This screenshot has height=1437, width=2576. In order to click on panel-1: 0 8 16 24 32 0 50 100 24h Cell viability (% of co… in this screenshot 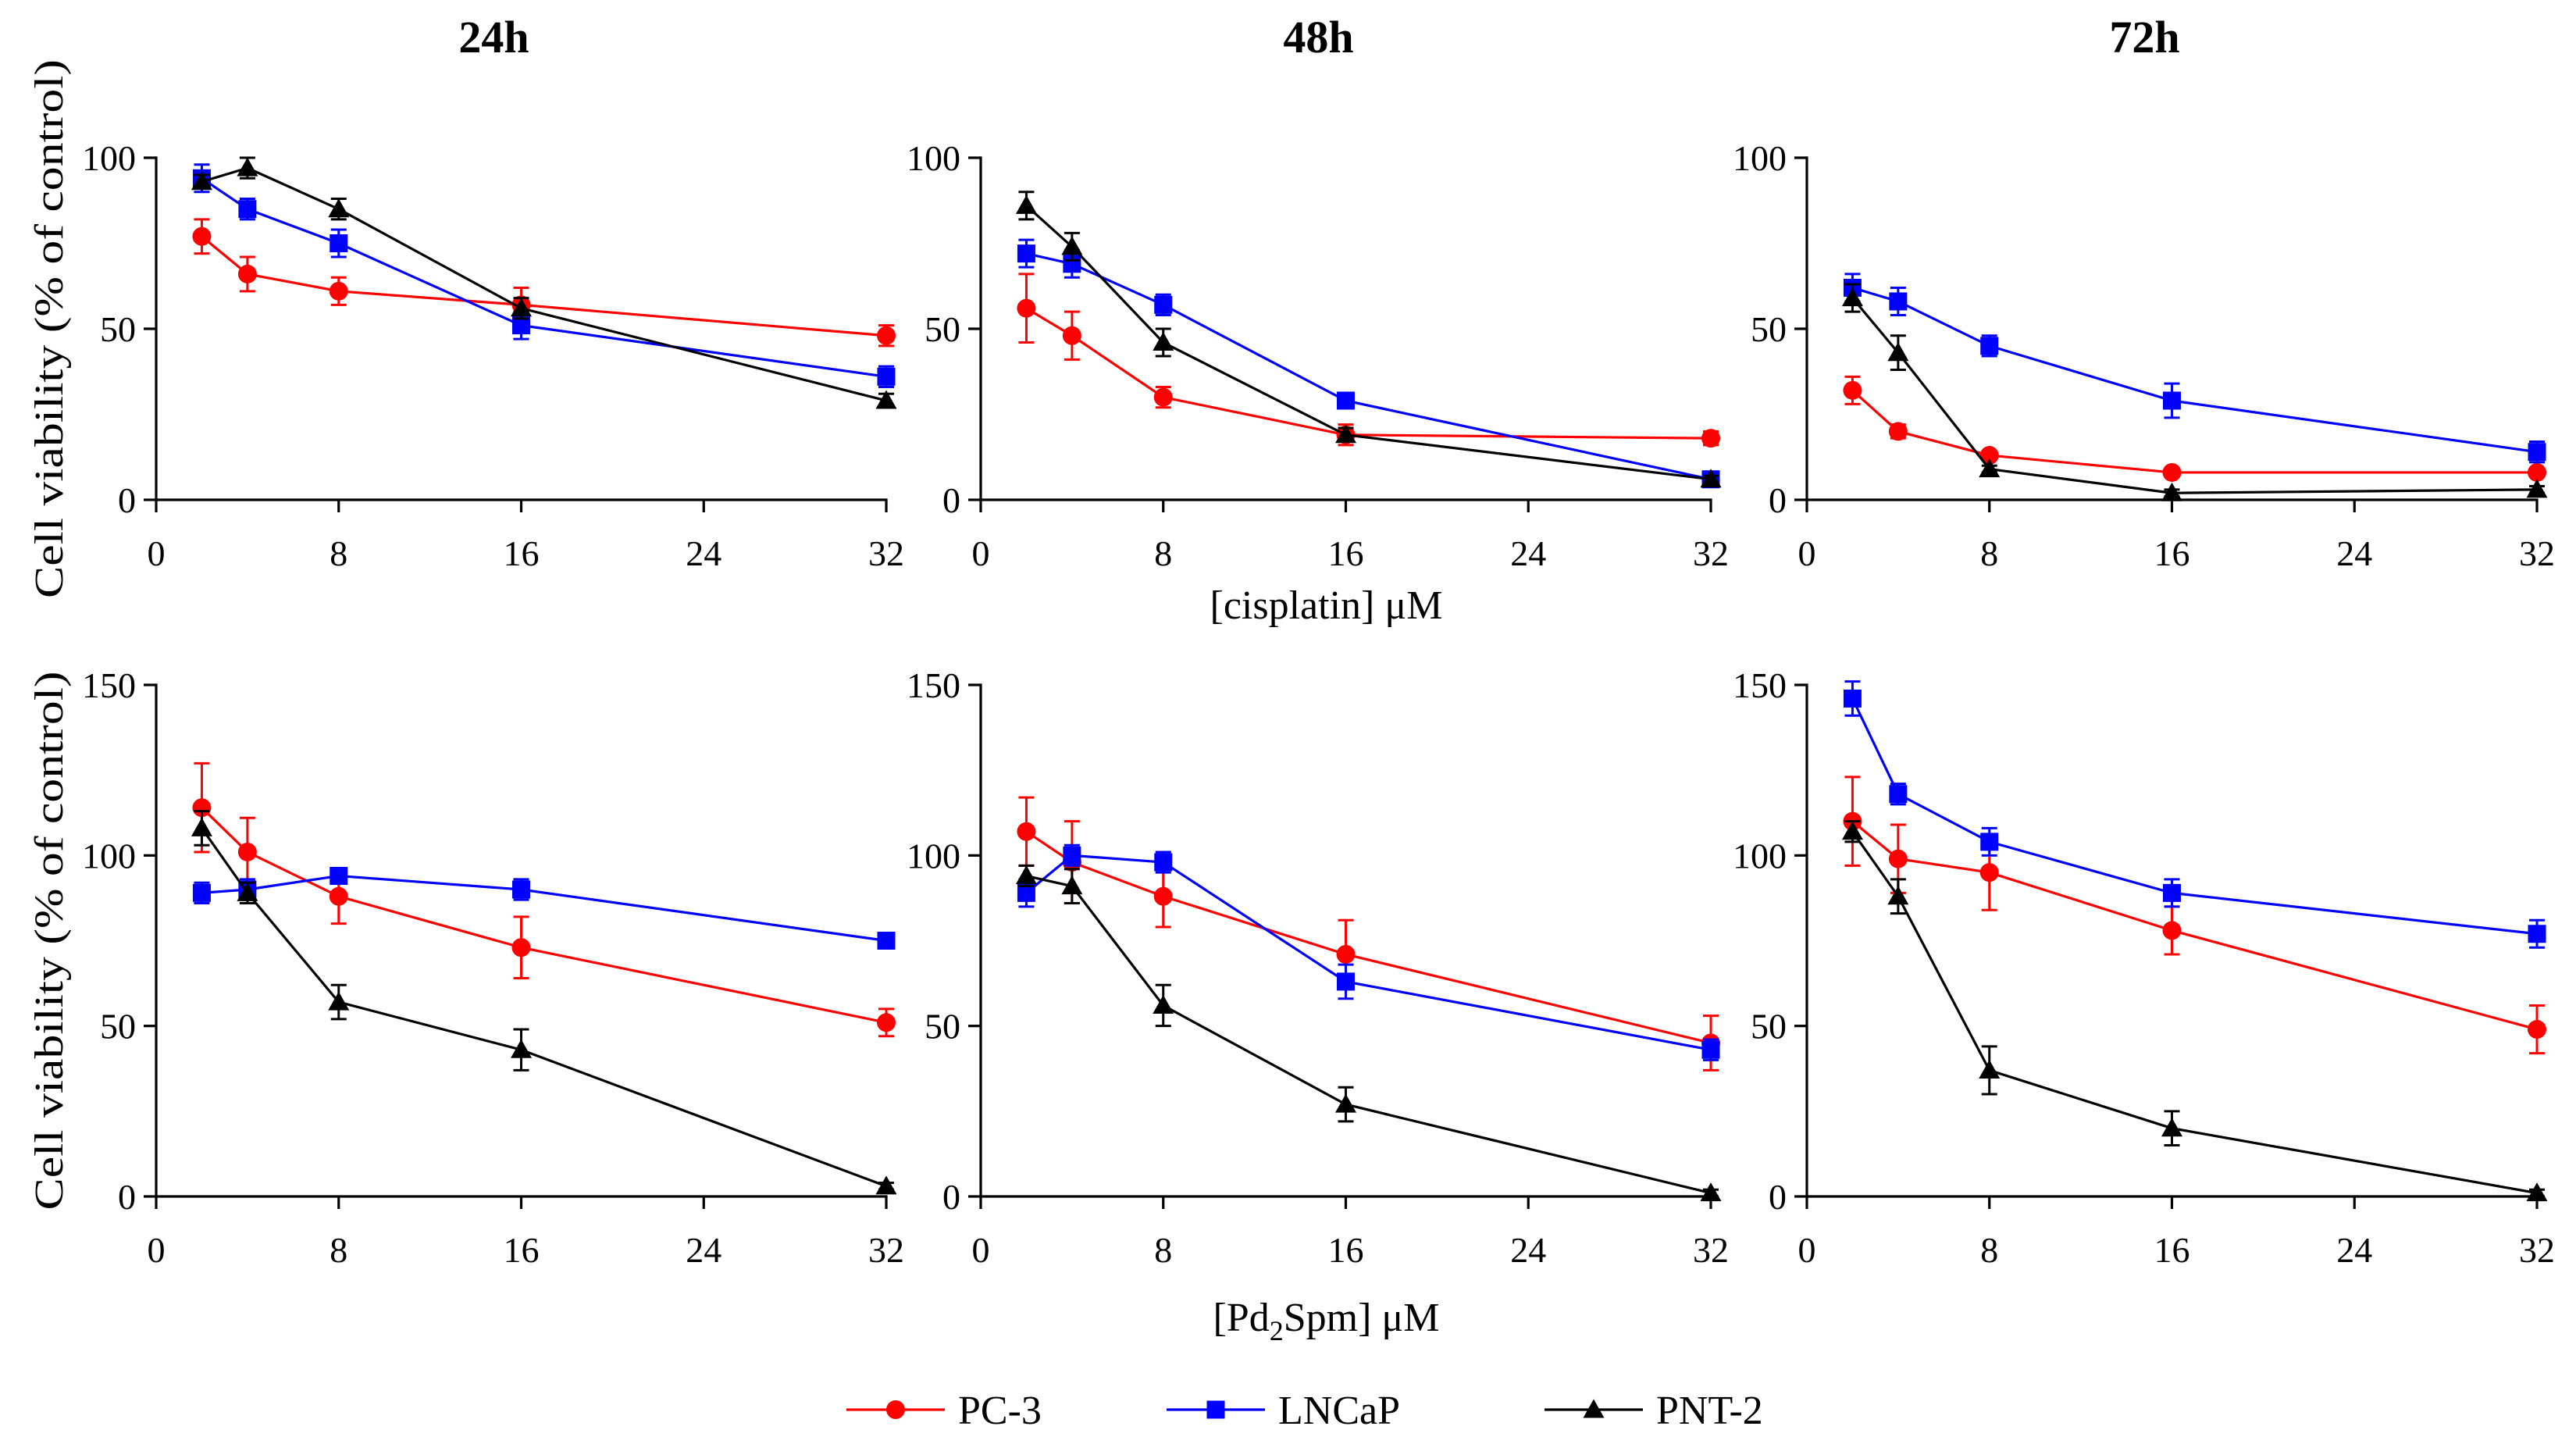, I will do `click(466, 305)`.